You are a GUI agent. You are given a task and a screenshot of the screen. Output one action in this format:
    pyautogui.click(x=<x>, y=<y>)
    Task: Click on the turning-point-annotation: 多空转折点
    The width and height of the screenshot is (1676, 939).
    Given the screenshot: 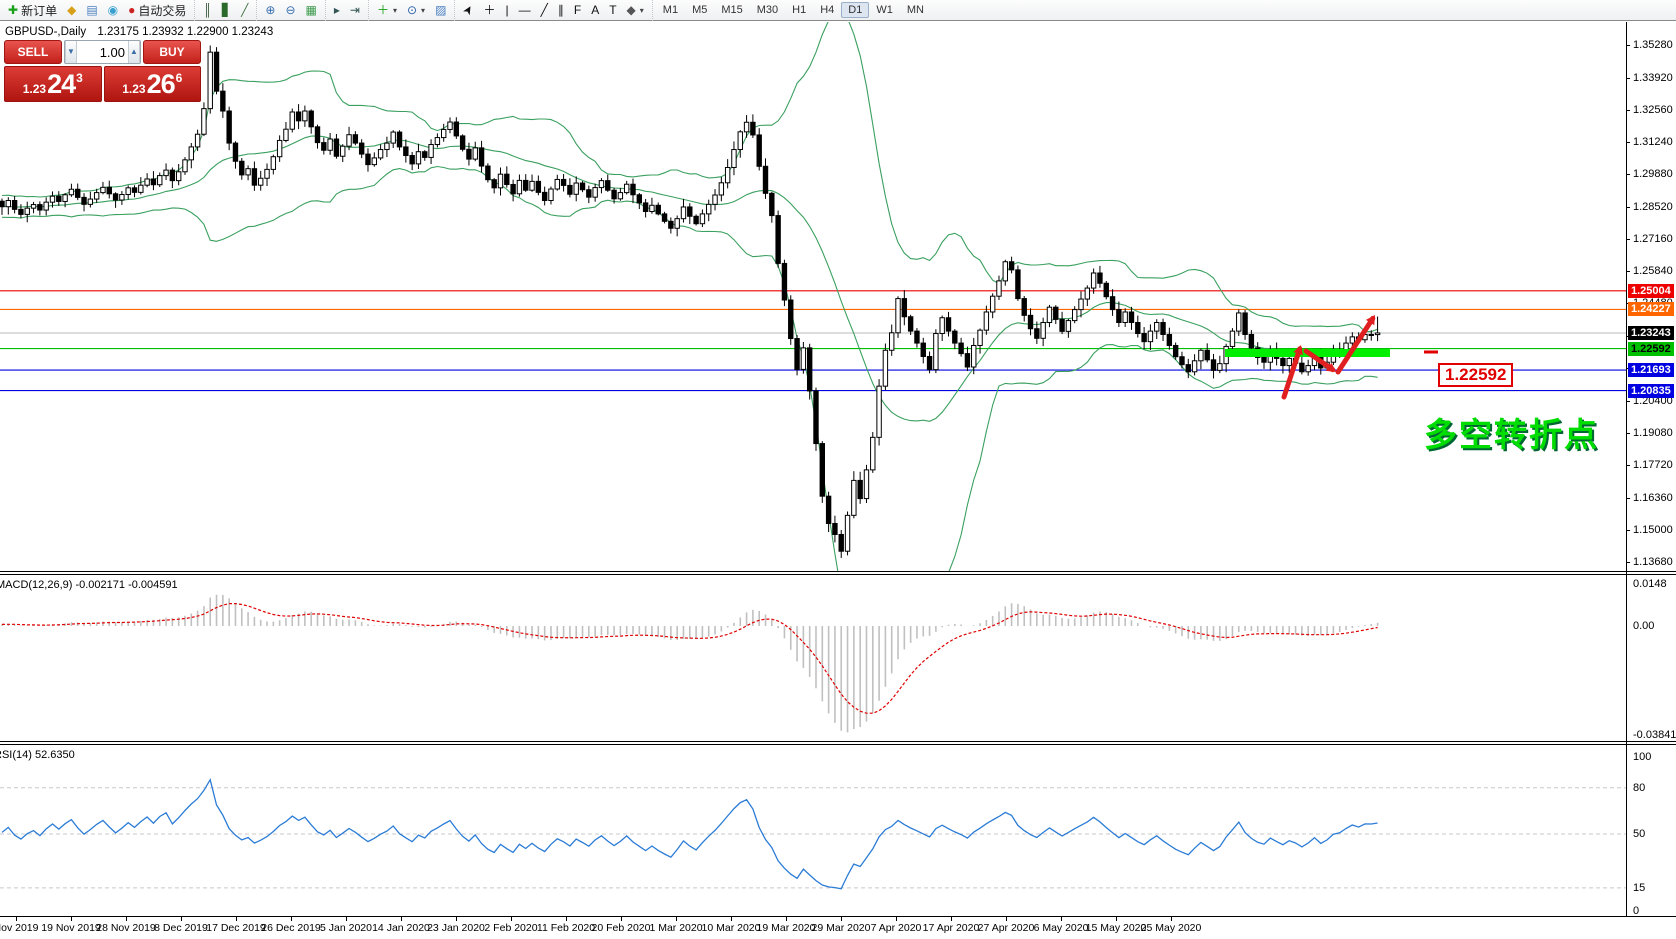 What is the action you would take?
    pyautogui.click(x=1511, y=434)
    